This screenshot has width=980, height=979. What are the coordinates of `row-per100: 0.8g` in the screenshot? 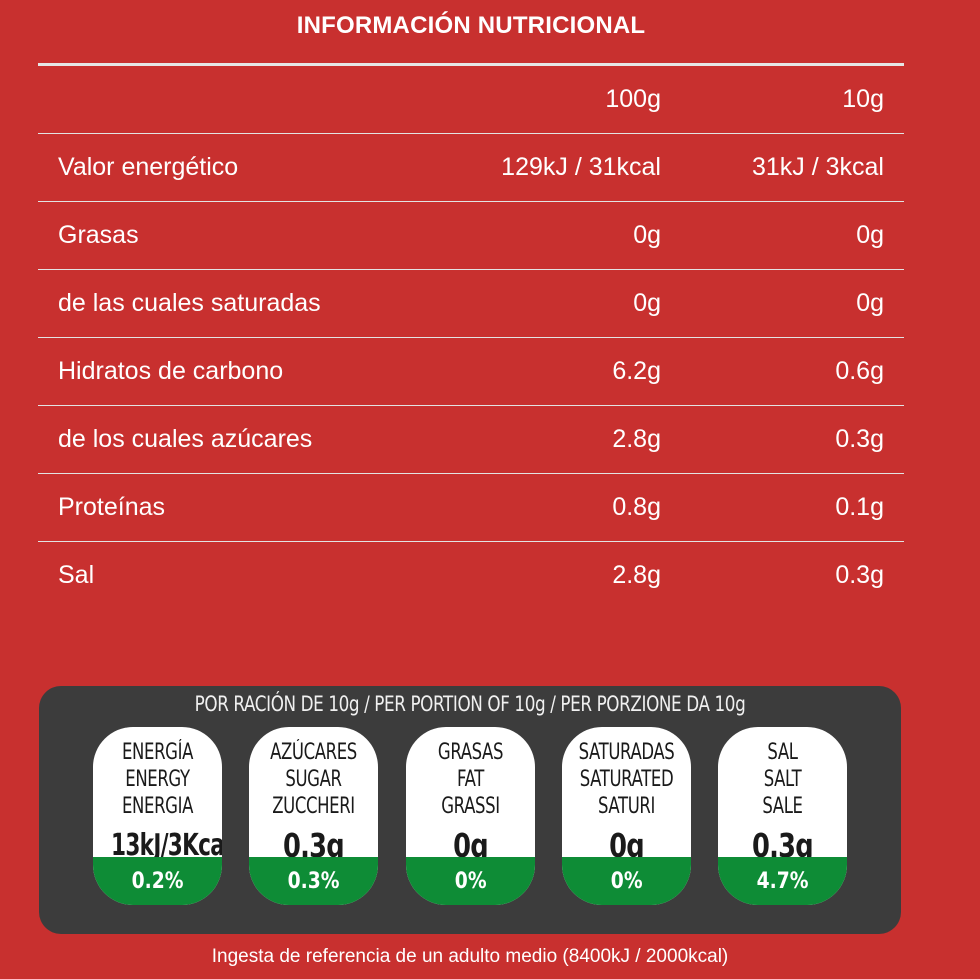 It's located at (636, 507).